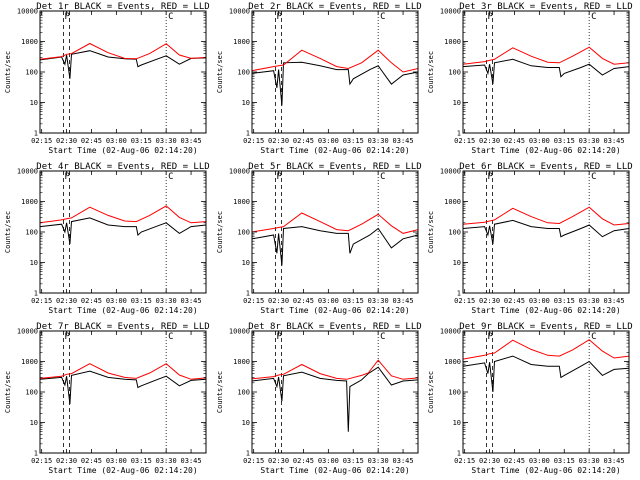 This screenshot has height=480, width=640. What do you see at coordinates (334, 327) in the screenshot?
I see `panel-title: Det 8r BLACK = Events, RED = LLD` at bounding box center [334, 327].